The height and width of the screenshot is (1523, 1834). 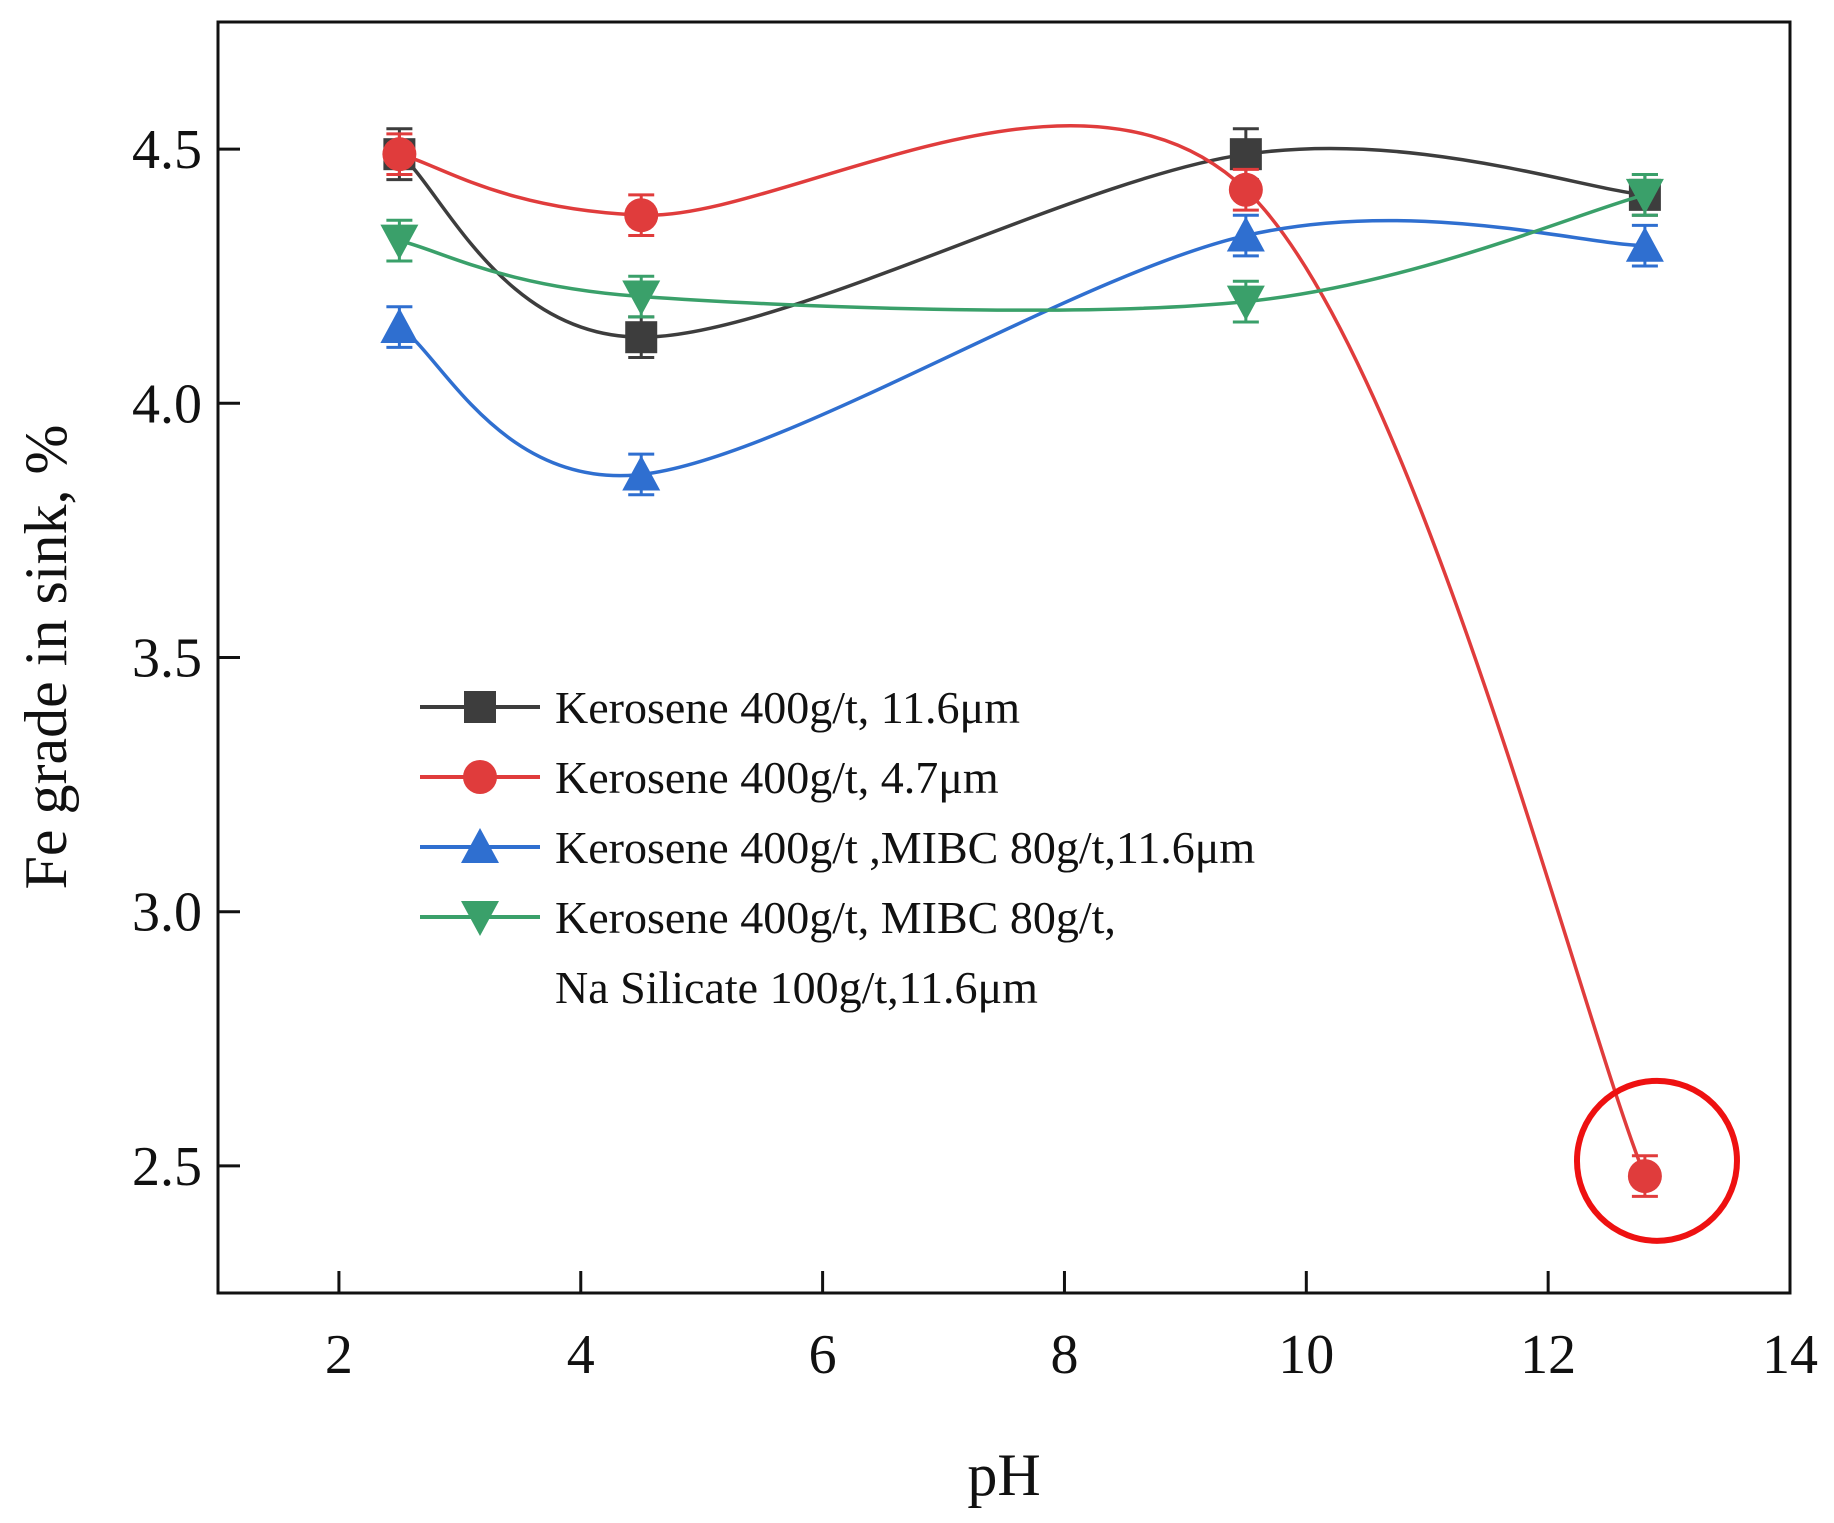 What do you see at coordinates (1790, 1355) in the screenshot?
I see `x-tick-label: 14` at bounding box center [1790, 1355].